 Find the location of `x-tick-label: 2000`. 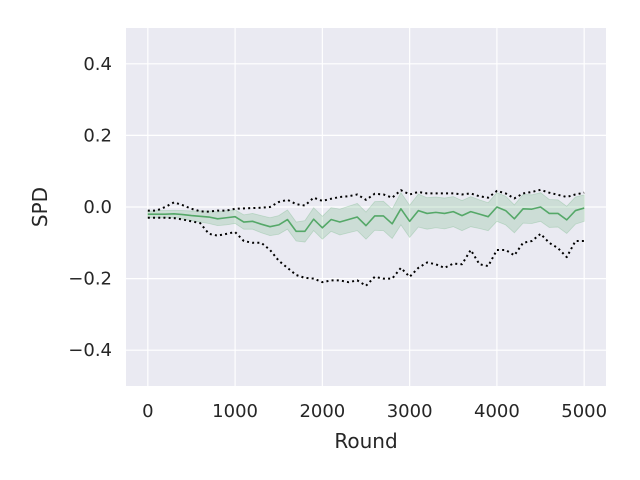

x-tick-label: 2000 is located at coordinates (322, 411).